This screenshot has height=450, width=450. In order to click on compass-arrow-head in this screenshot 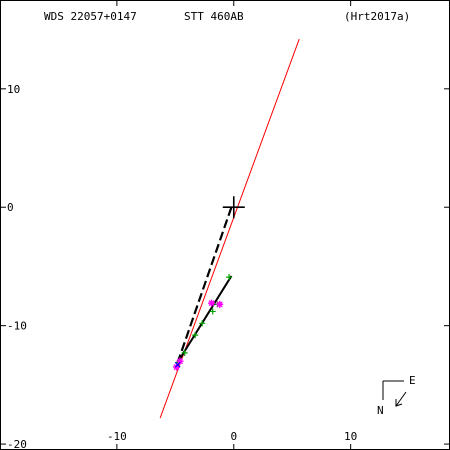, I will do `click(399, 403)`.